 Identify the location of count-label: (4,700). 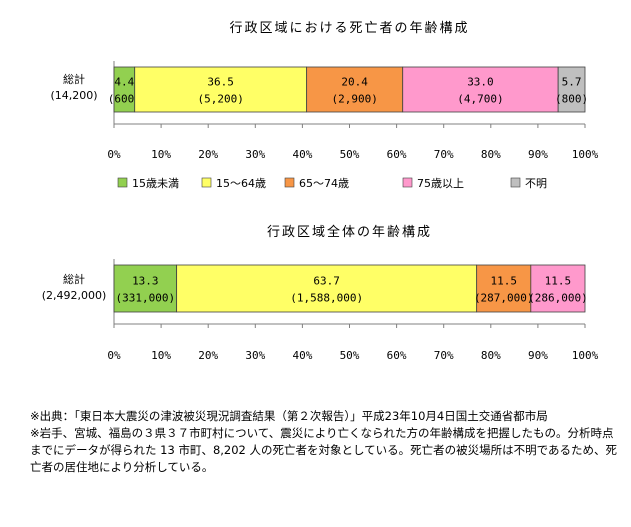
(480, 99).